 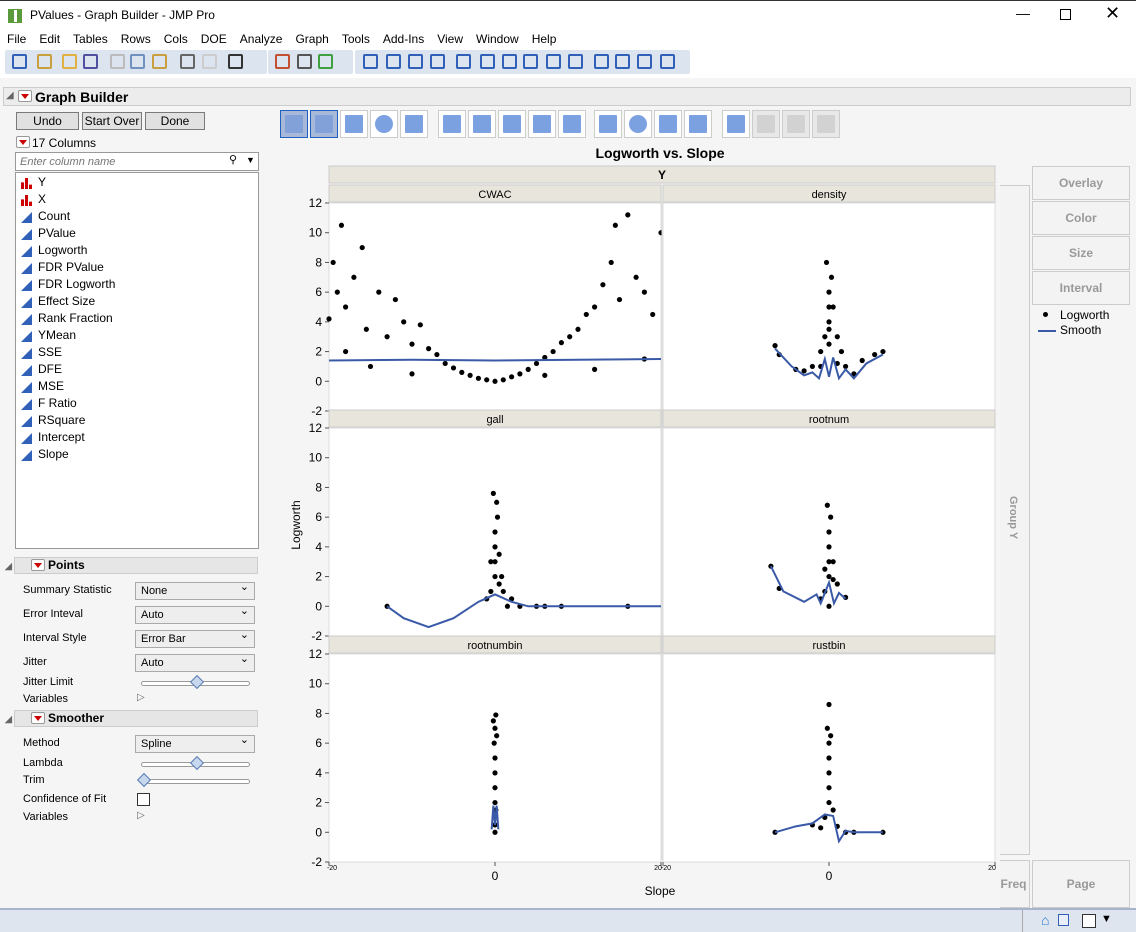 What do you see at coordinates (1081, 288) in the screenshot?
I see `interval-zone: Interval` at bounding box center [1081, 288].